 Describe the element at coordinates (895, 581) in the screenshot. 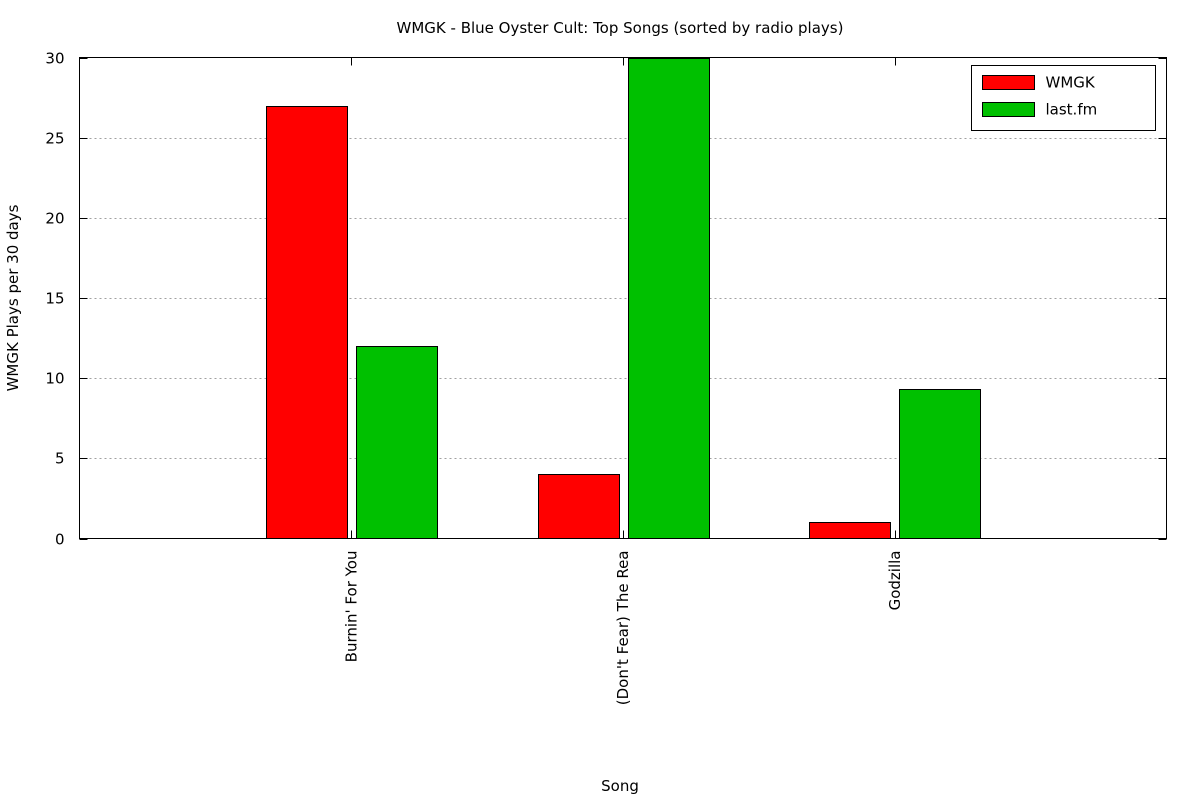

I see `x-tick-label: Godzilla` at that location.